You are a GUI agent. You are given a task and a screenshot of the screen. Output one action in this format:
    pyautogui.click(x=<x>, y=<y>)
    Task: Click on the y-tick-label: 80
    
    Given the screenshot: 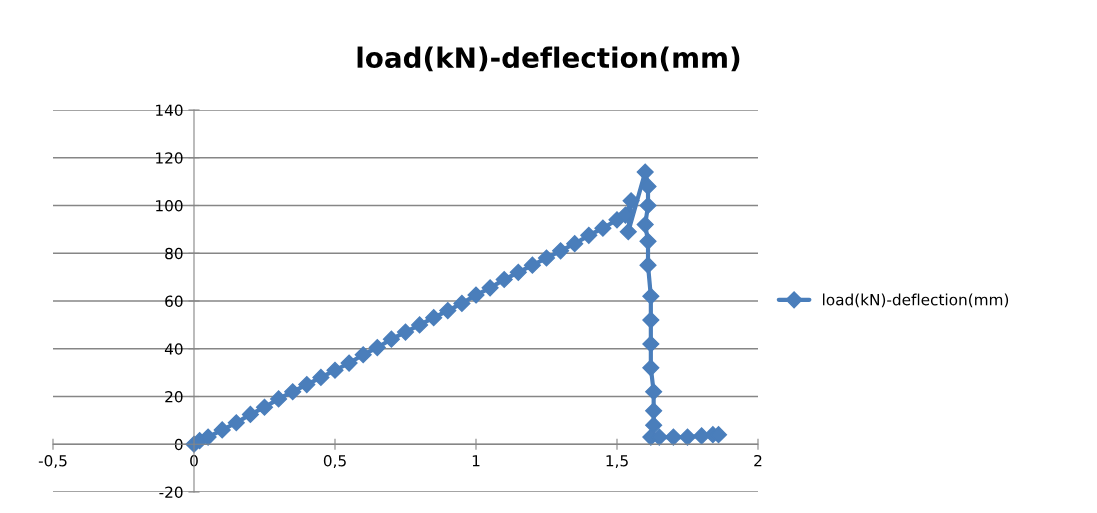 What is the action you would take?
    pyautogui.click(x=174, y=253)
    